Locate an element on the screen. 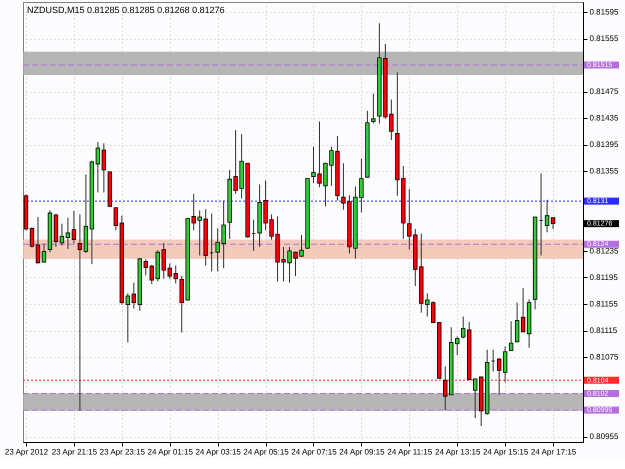 The image size is (625, 469). y-tick-label: 0.81555 is located at coordinates (604, 38).